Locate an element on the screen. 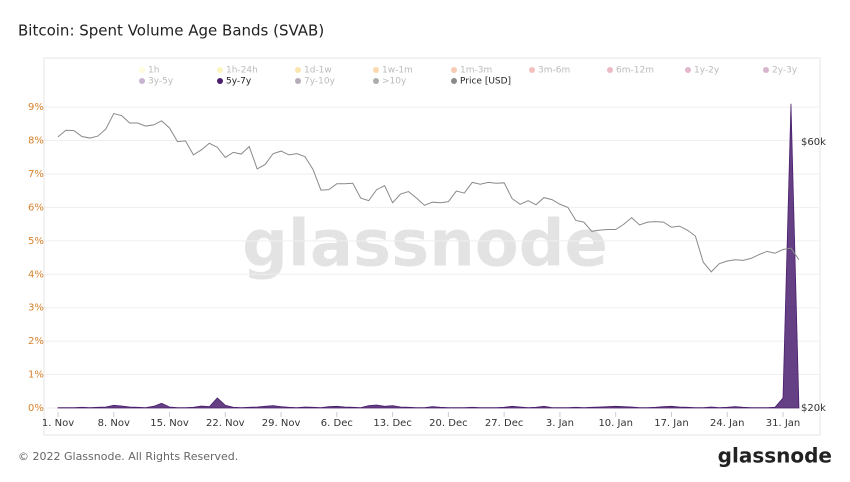 Image resolution: width=850 pixels, height=482 pixels. x-tick-label: 17. Jan is located at coordinates (671, 423).